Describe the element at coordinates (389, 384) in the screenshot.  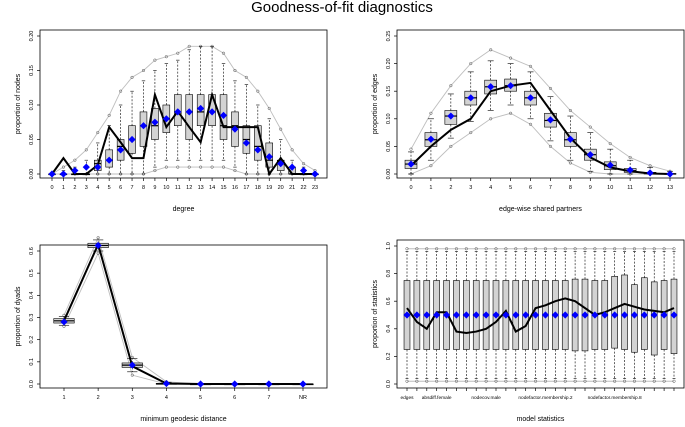
I see `y-tick-label: 0.0` at that location.